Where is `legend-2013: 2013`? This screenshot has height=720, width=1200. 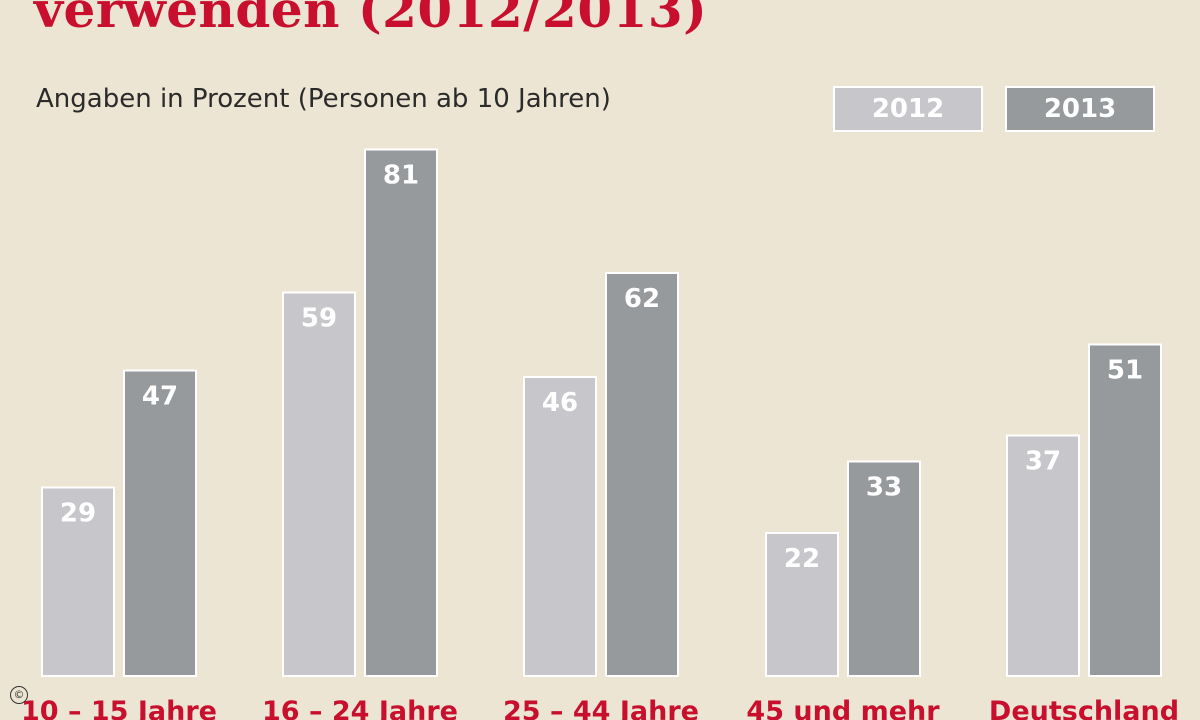 legend-2013: 2013 is located at coordinates (1080, 109).